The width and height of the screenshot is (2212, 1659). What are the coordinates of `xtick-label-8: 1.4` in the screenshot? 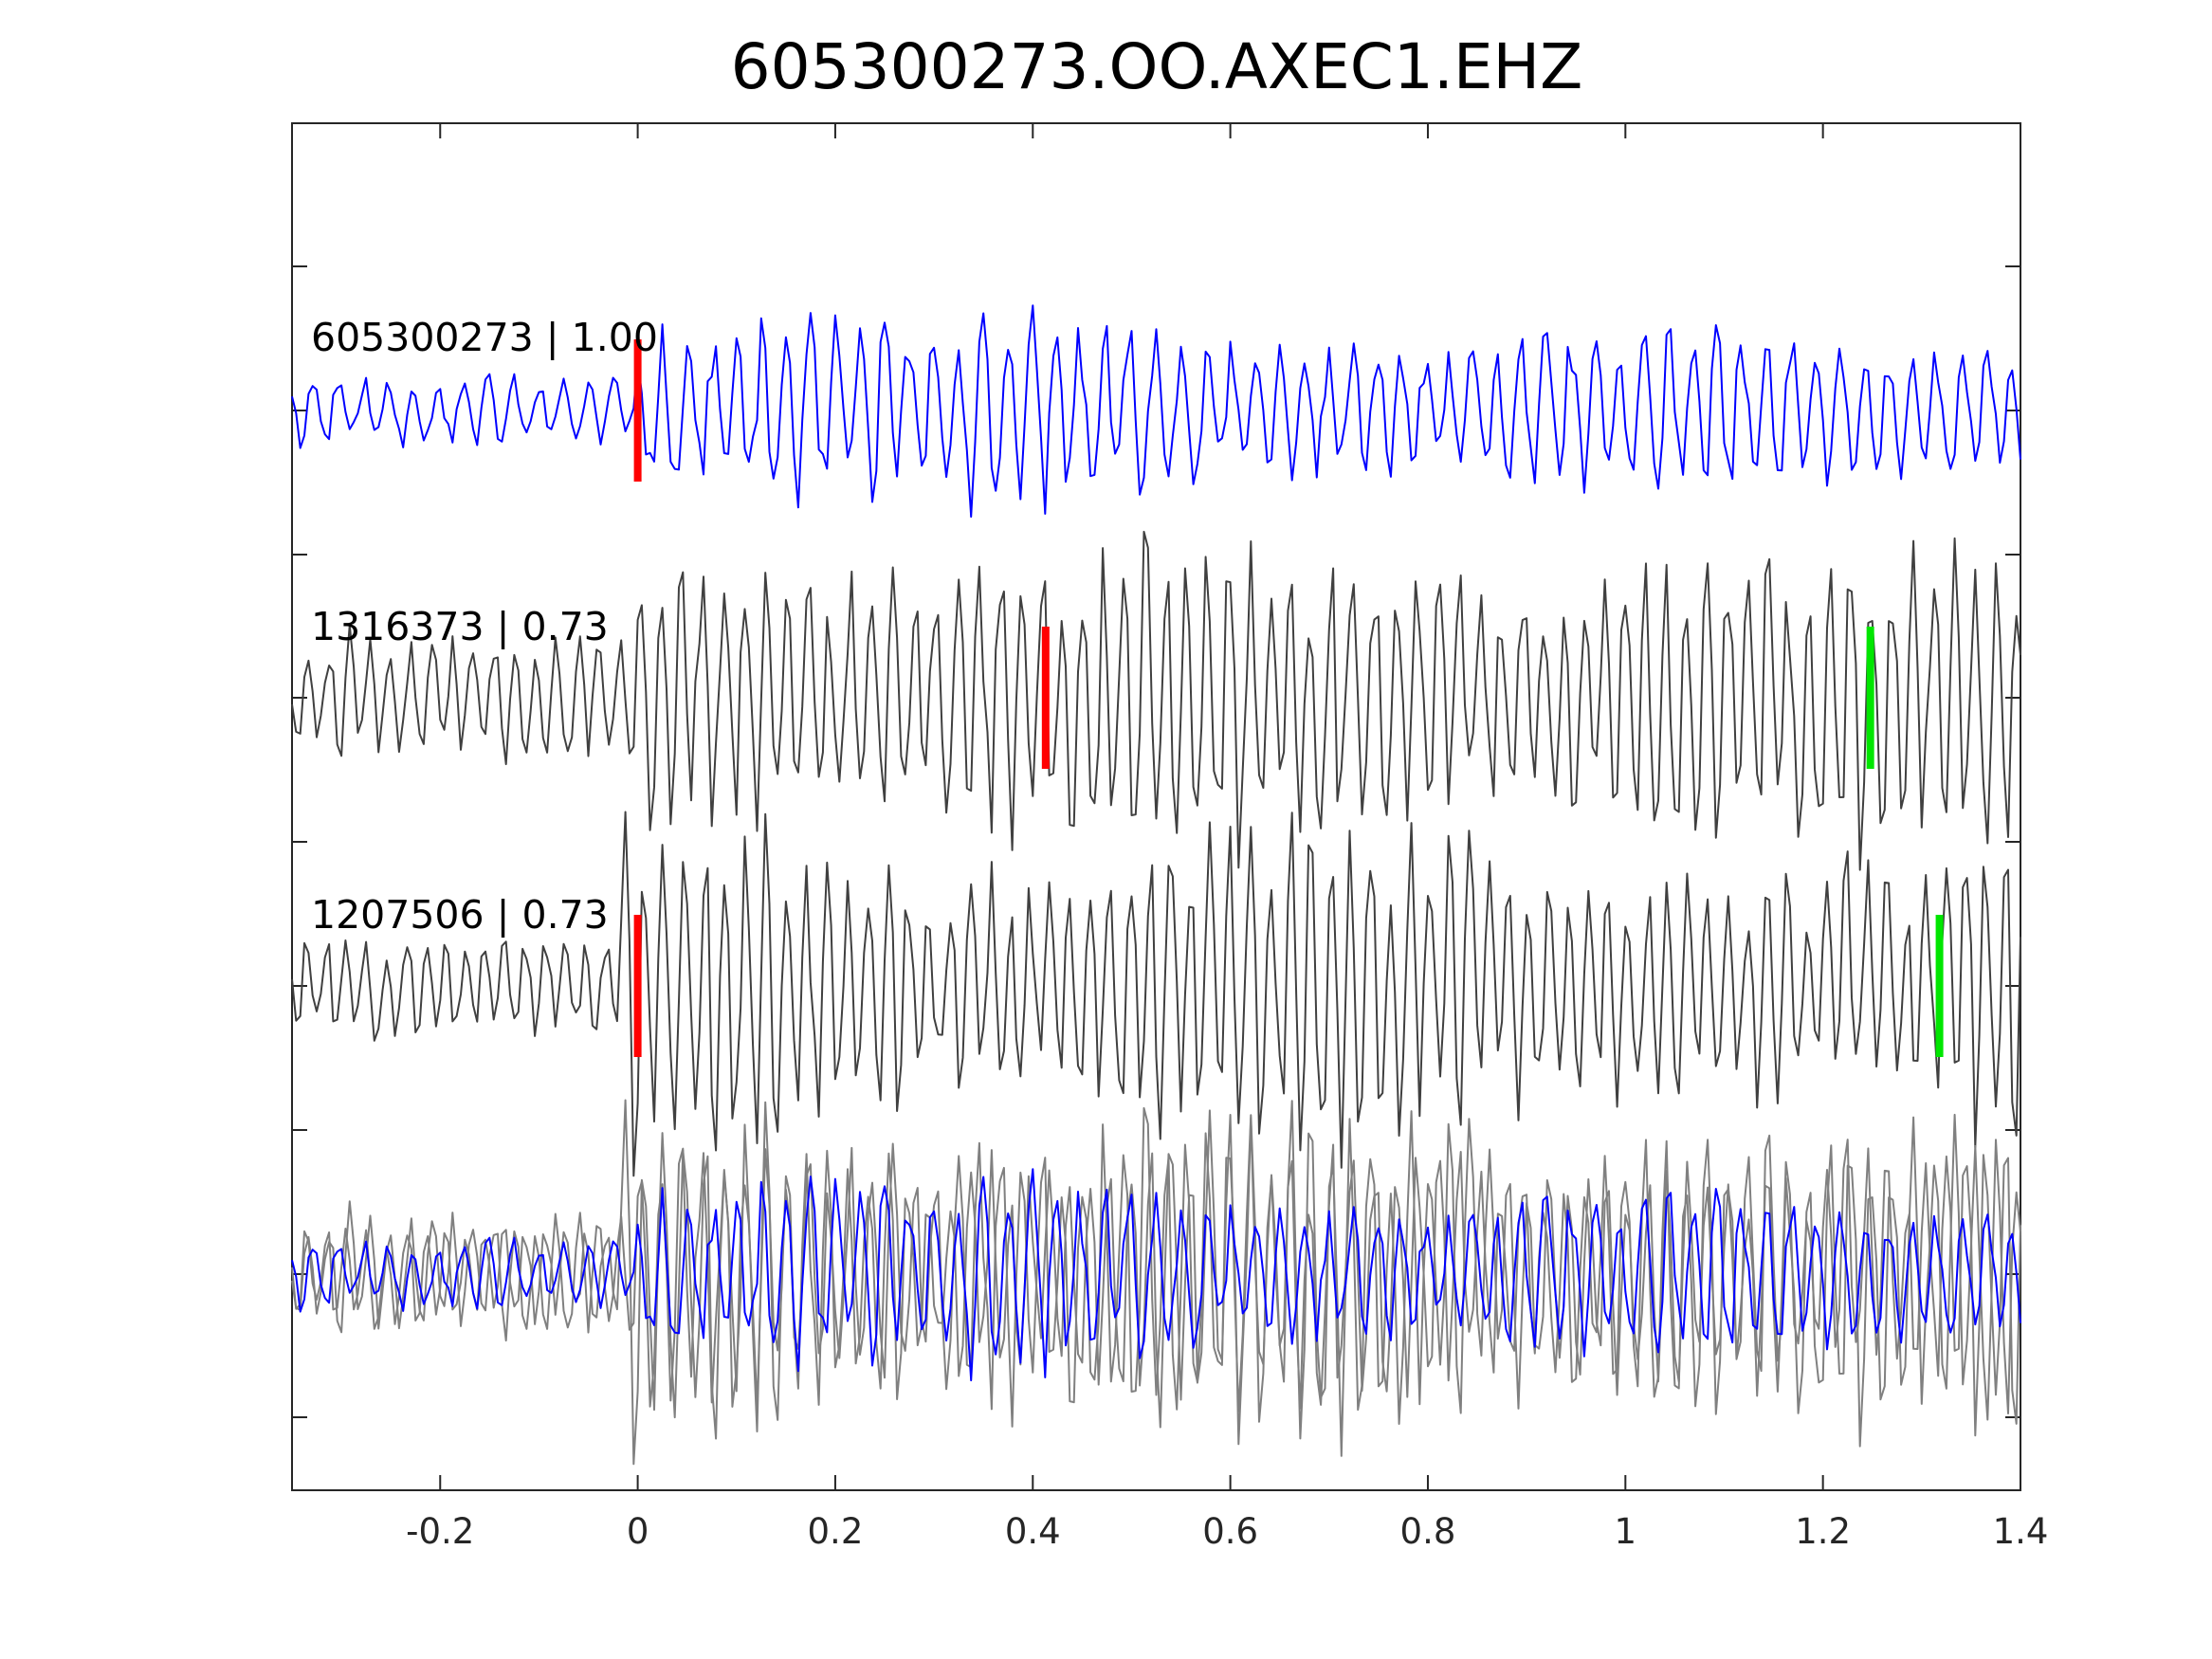 It's located at (2021, 1531).